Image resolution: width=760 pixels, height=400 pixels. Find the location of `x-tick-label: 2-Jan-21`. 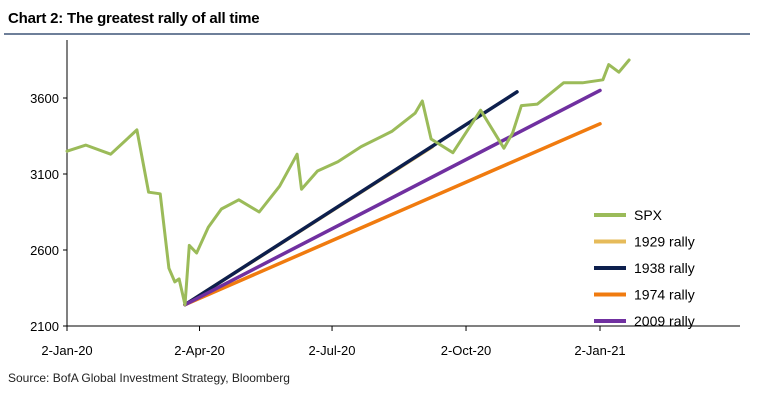

x-tick-label: 2-Jan-21 is located at coordinates (599, 350).